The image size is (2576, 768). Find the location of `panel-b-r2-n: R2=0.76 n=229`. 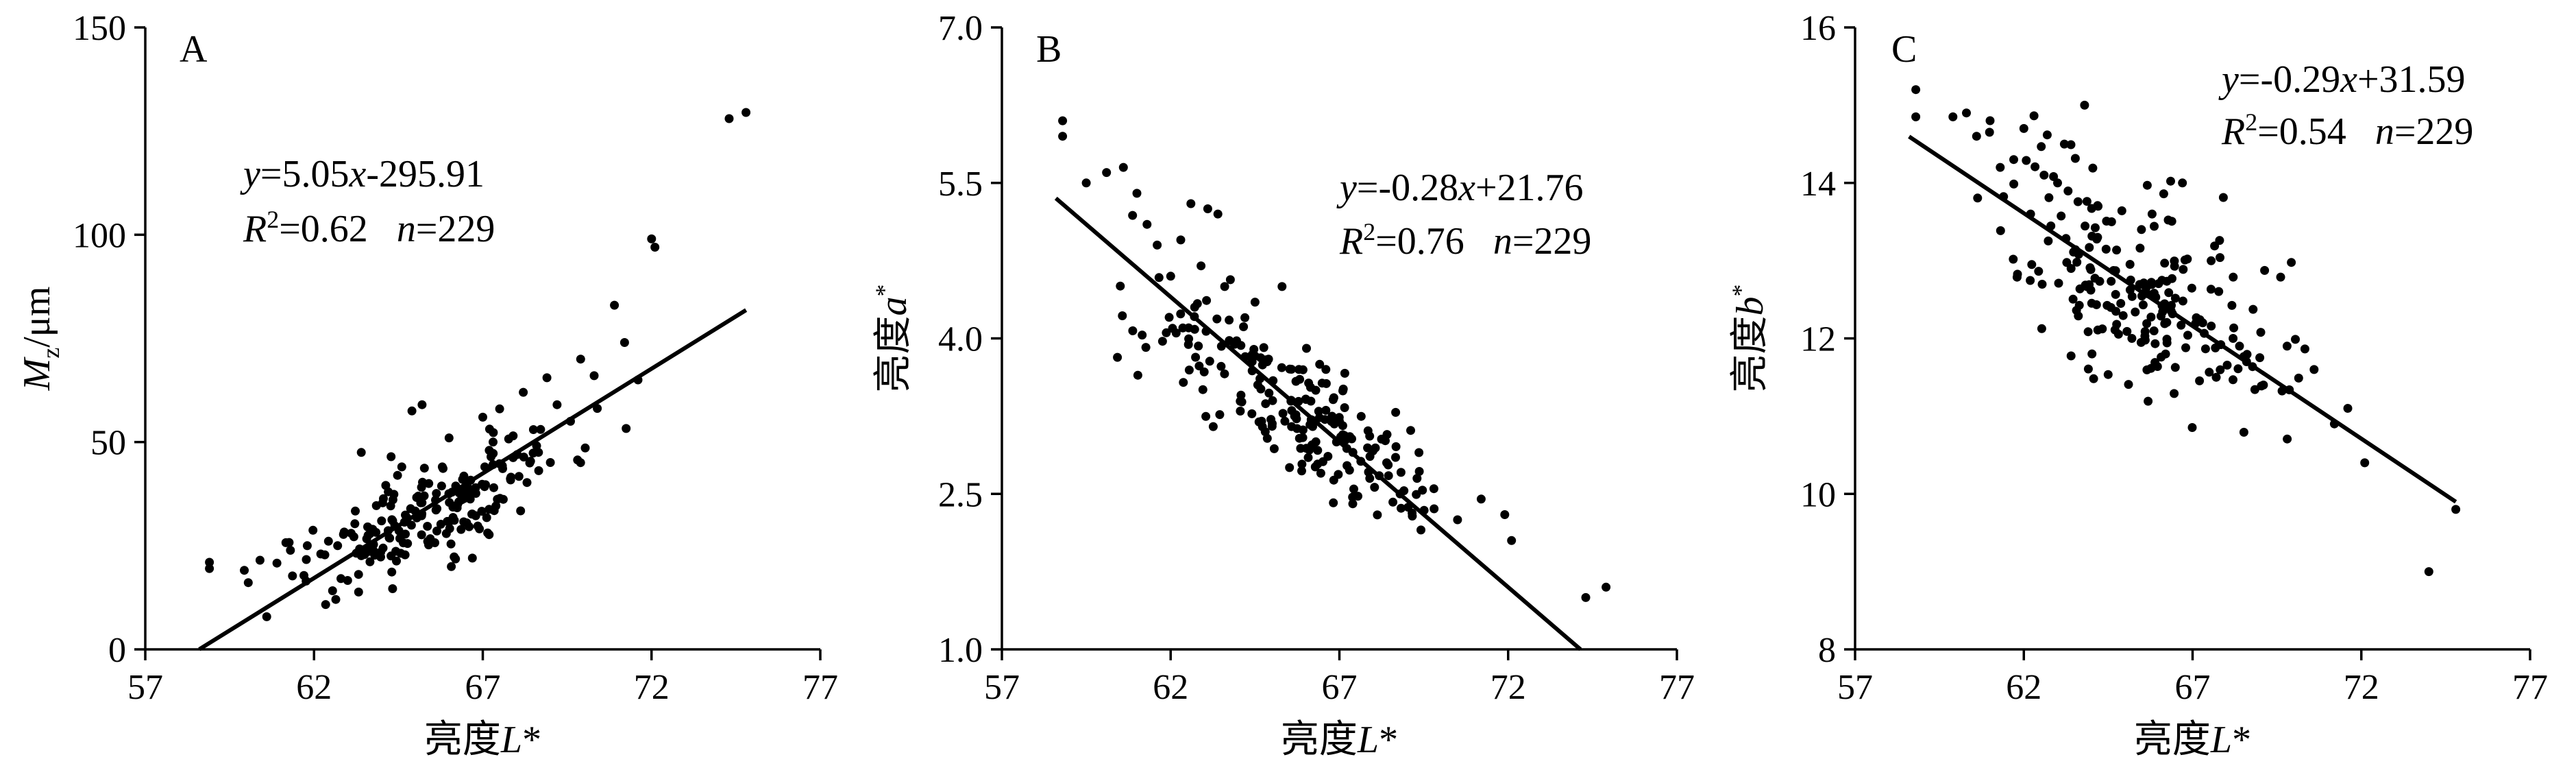

panel-b-r2-n: R2=0.76 n=229 is located at coordinates (1465, 240).